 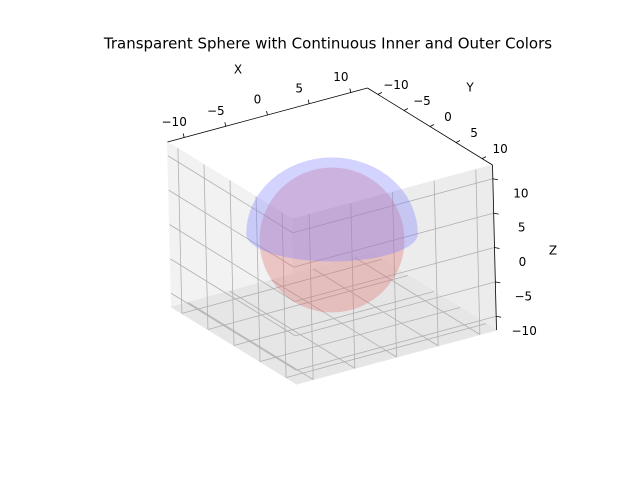 I want to click on x-tick-label: −5, so click(x=216, y=111).